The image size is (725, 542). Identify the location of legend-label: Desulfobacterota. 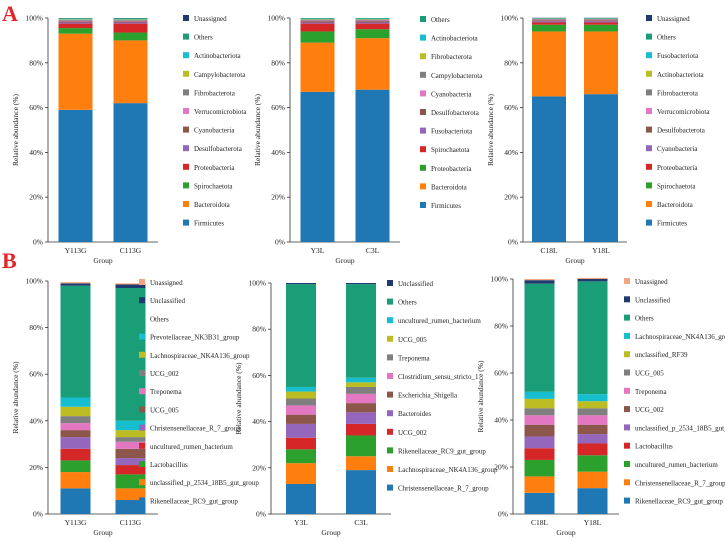
(455, 113).